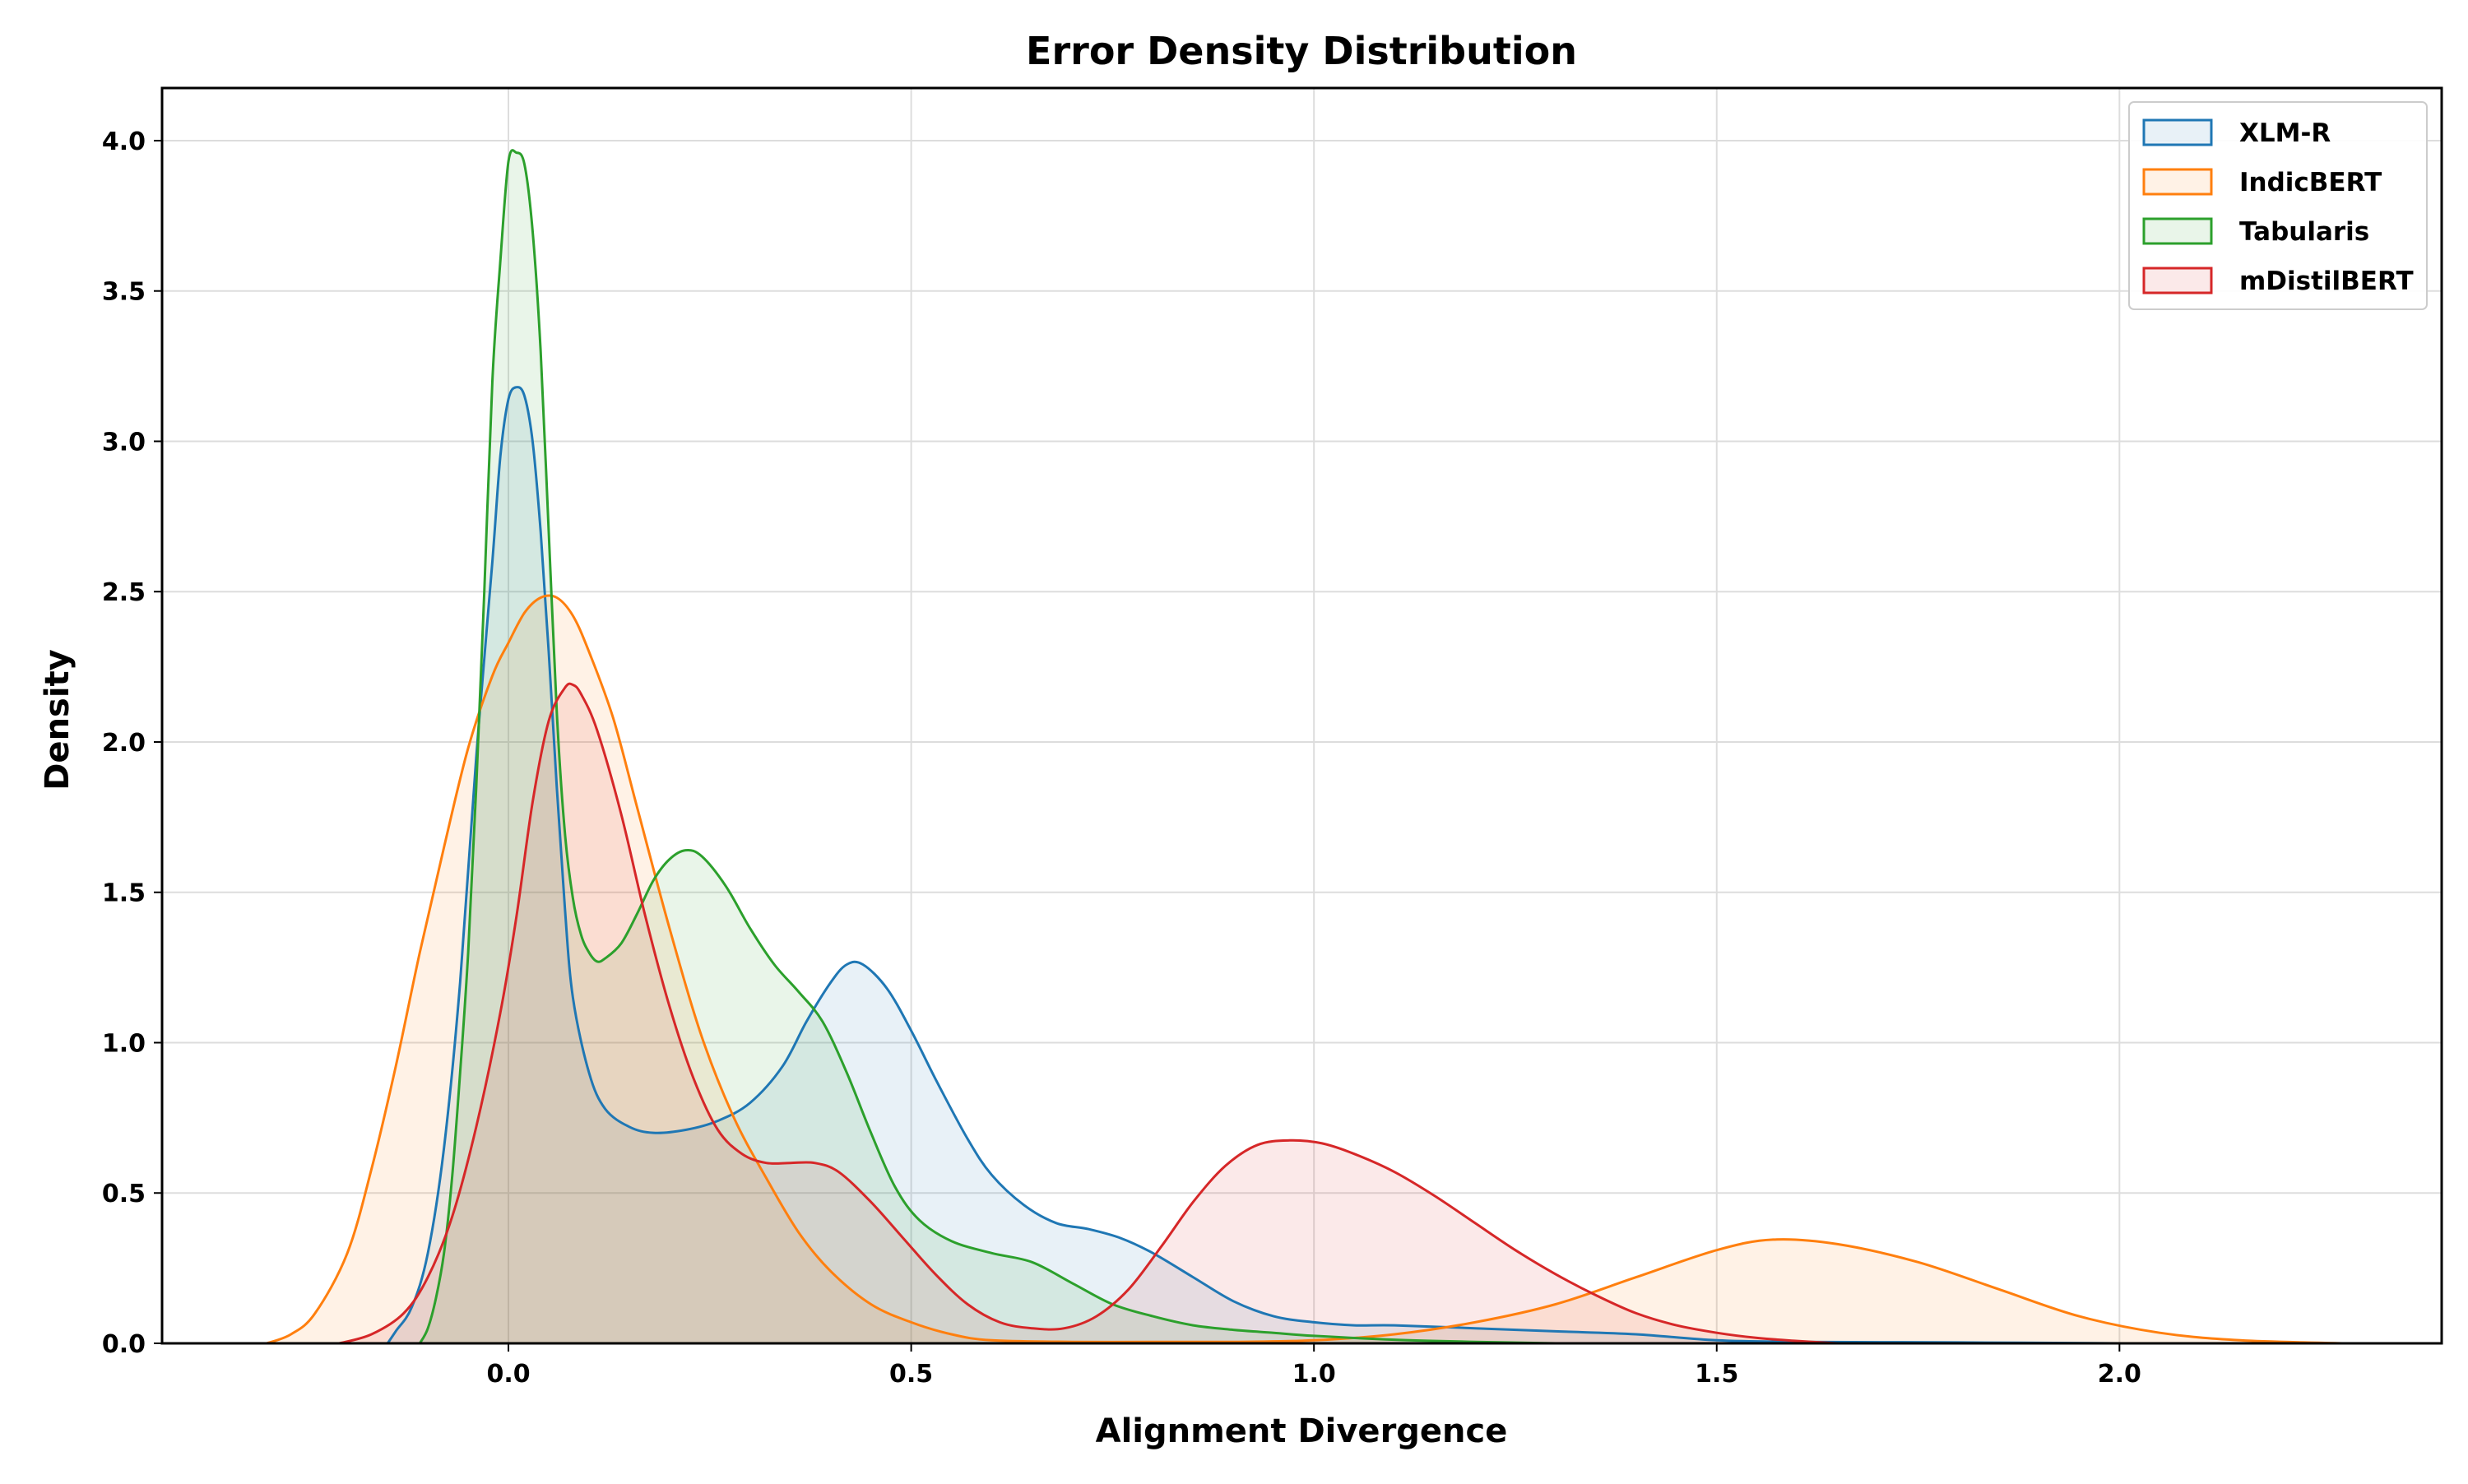 The width and height of the screenshot is (2468, 1484). I want to click on y-tick-label: 0.0, so click(124, 1344).